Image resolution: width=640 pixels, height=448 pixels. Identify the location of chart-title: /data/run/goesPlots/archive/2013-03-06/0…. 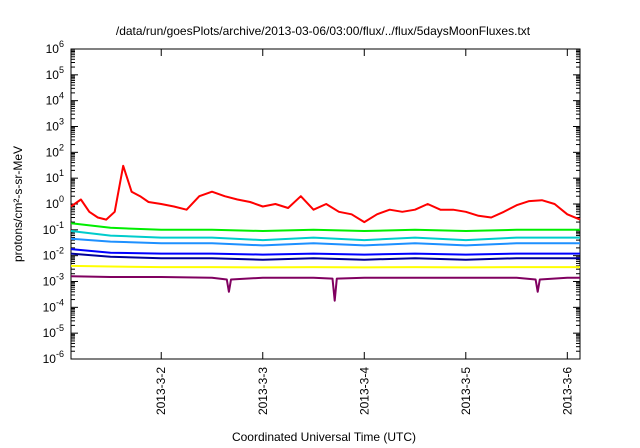
(323, 31).